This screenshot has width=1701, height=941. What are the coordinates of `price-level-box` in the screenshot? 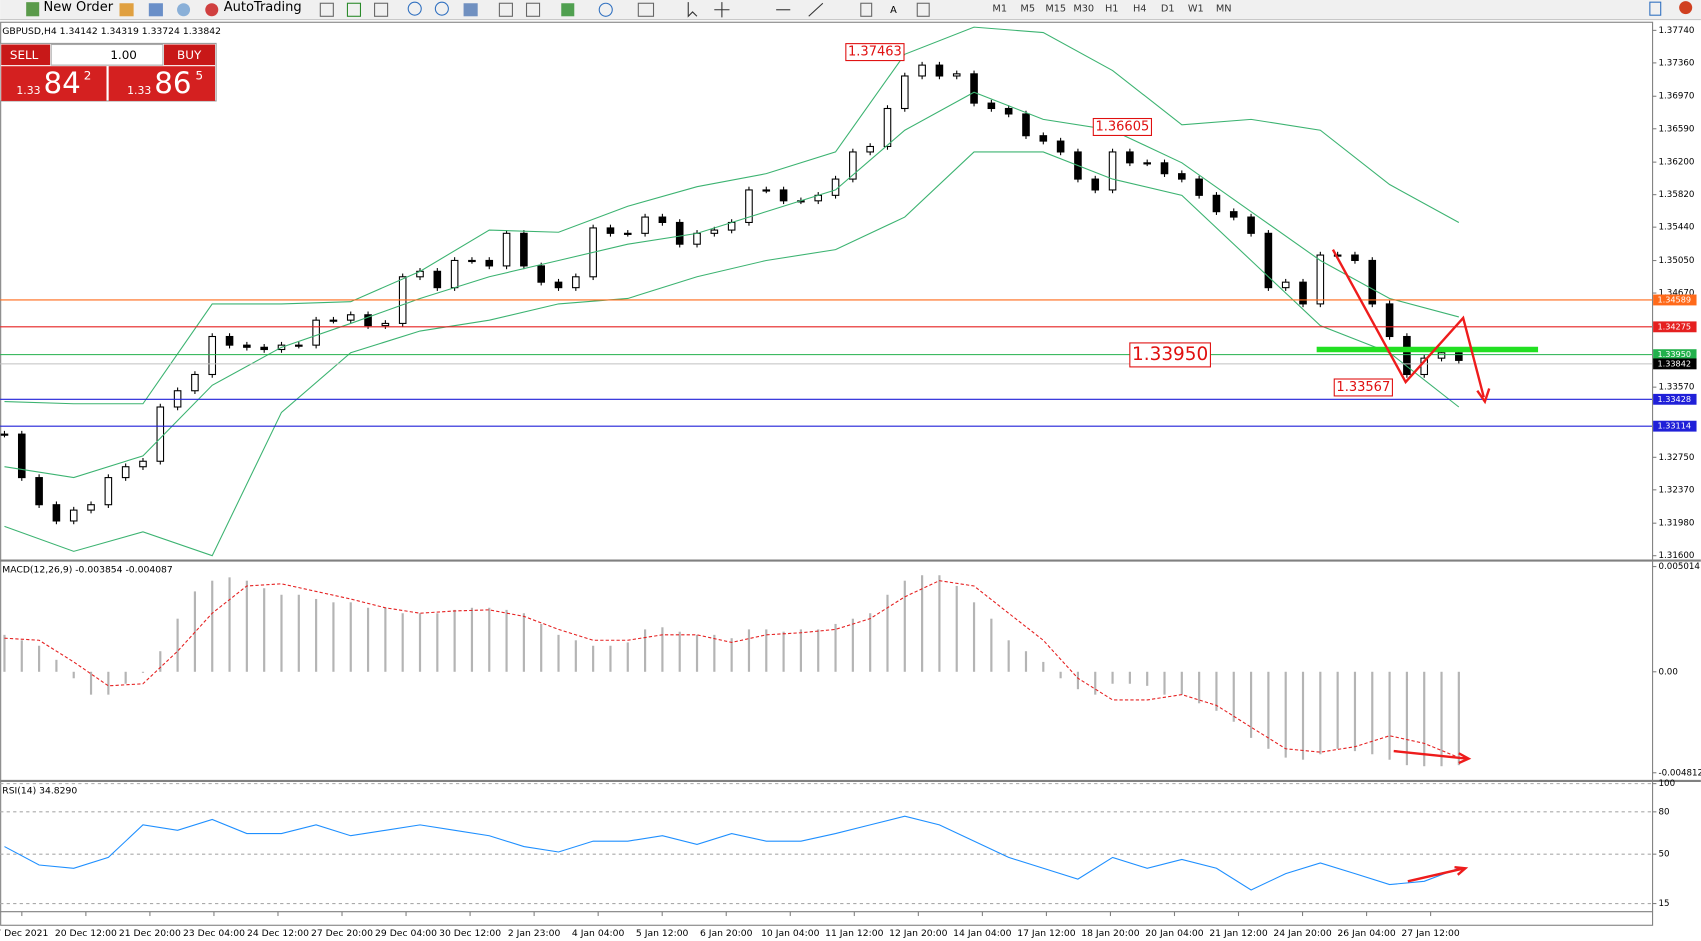 It's located at (1675, 426).